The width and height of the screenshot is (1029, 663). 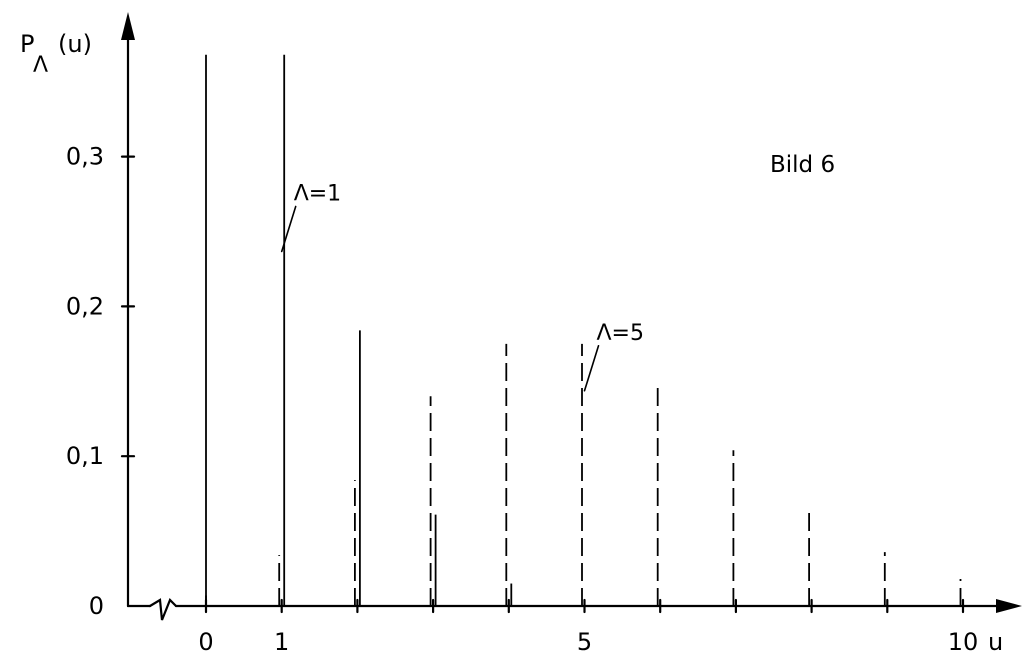 What do you see at coordinates (75, 44) in the screenshot?
I see `y-axis-label-arg: (u)` at bounding box center [75, 44].